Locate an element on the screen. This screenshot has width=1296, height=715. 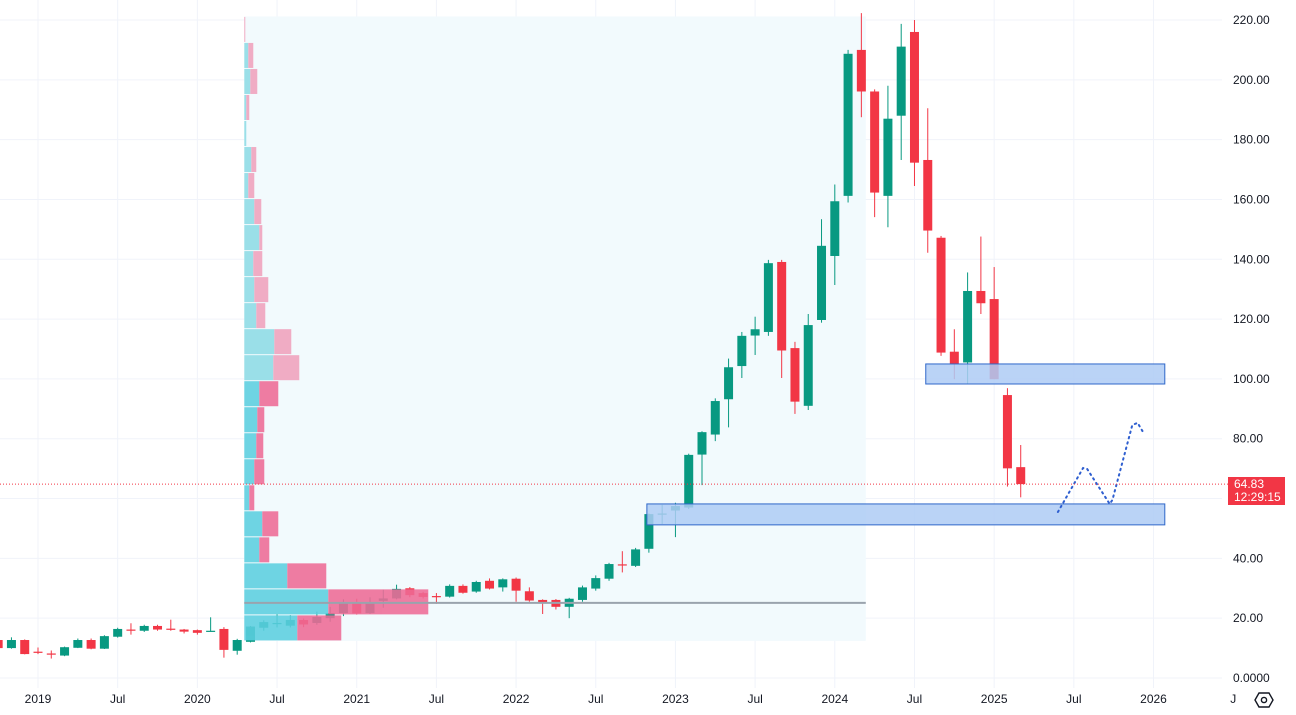
forecast-path-drawing is located at coordinates (1100, 467).